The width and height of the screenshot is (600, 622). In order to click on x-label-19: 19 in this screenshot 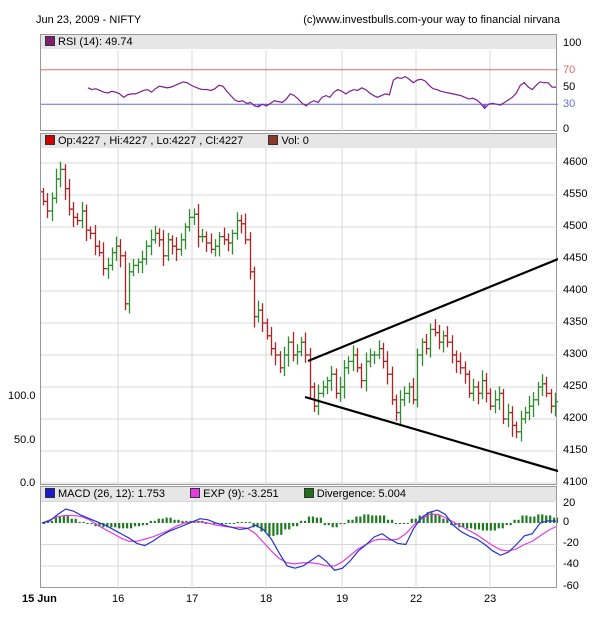, I will do `click(342, 599)`.